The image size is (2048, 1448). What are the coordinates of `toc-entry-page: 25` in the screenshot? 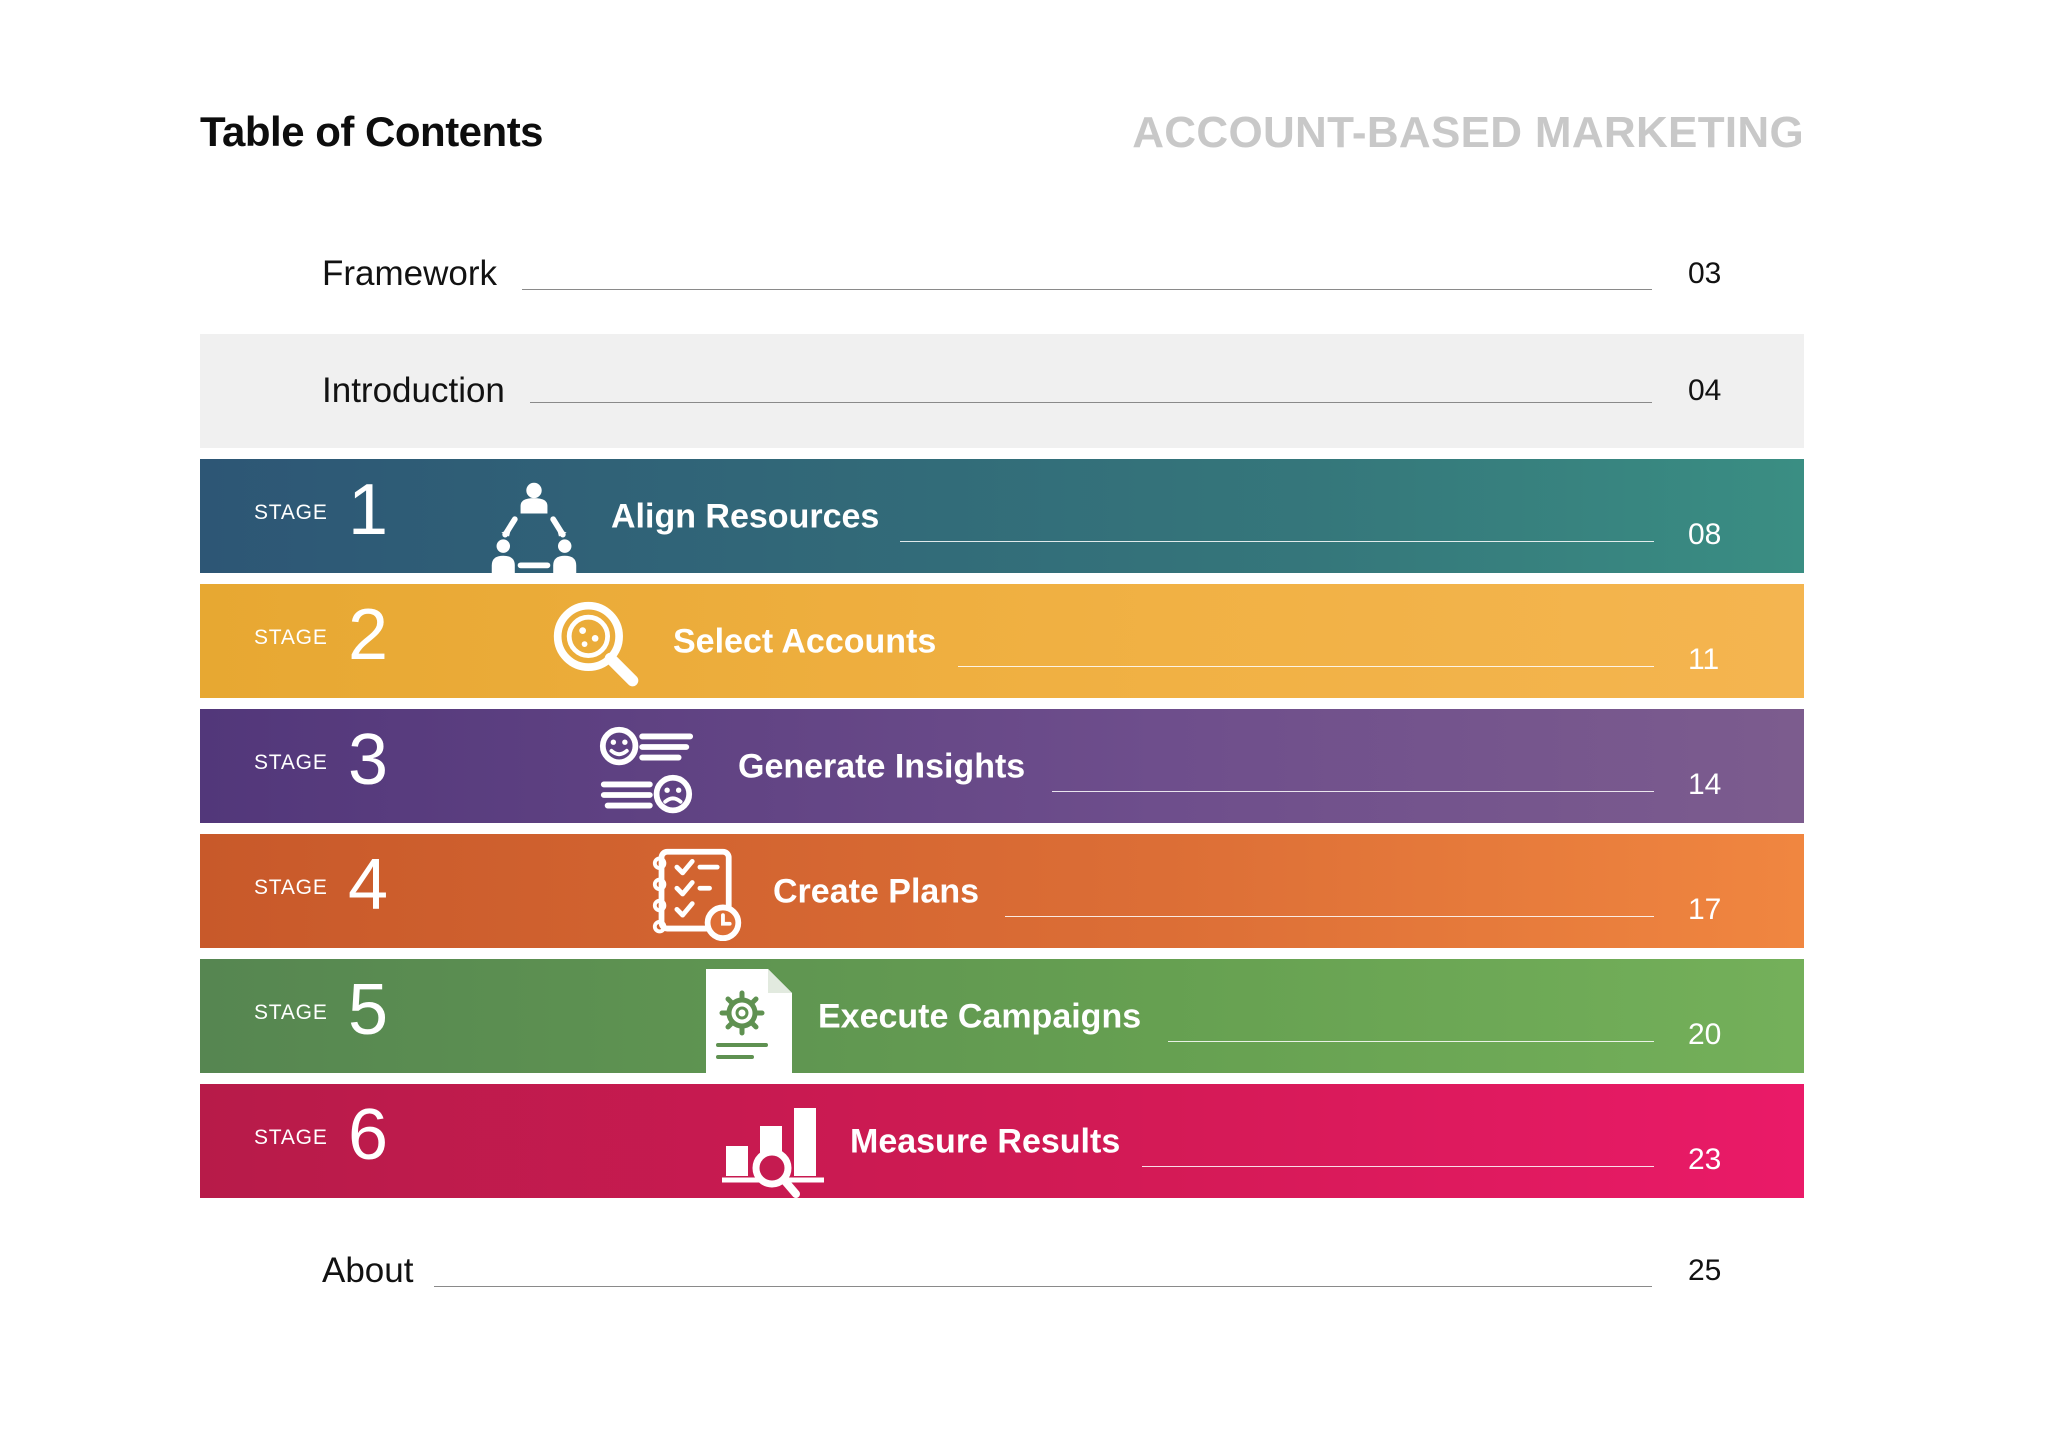 It's located at (1705, 1270).